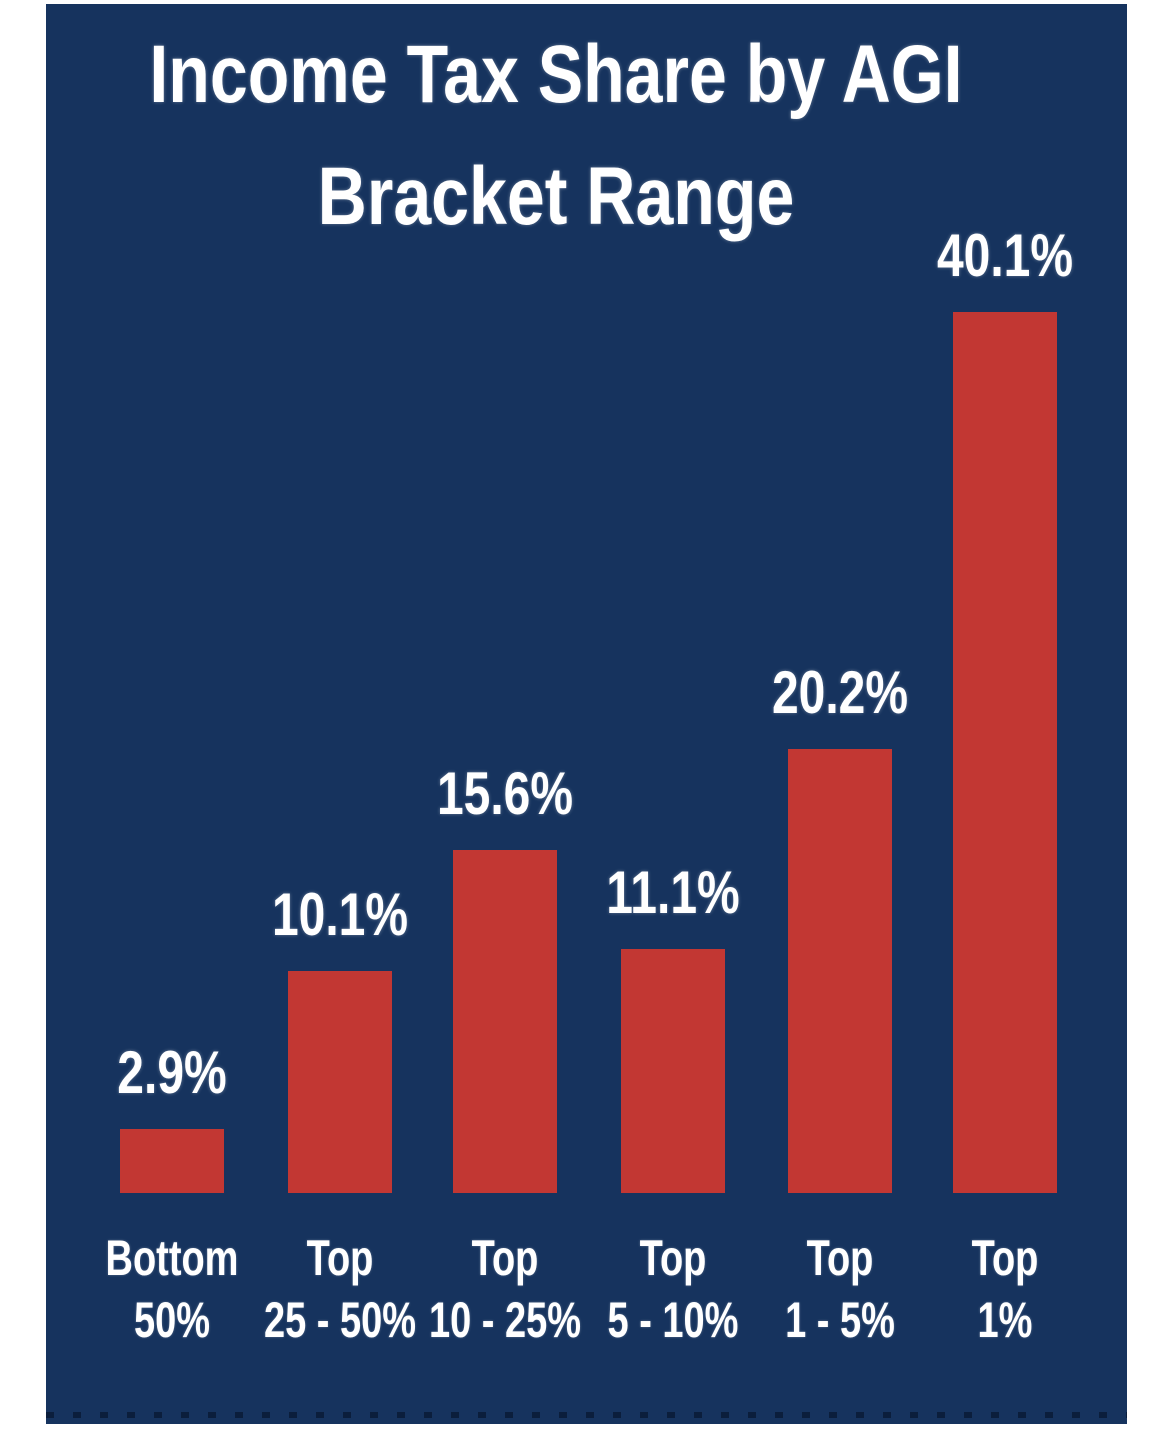 The height and width of the screenshot is (1432, 1170). I want to click on category-label: Top 1 - 5%, so click(840, 1289).